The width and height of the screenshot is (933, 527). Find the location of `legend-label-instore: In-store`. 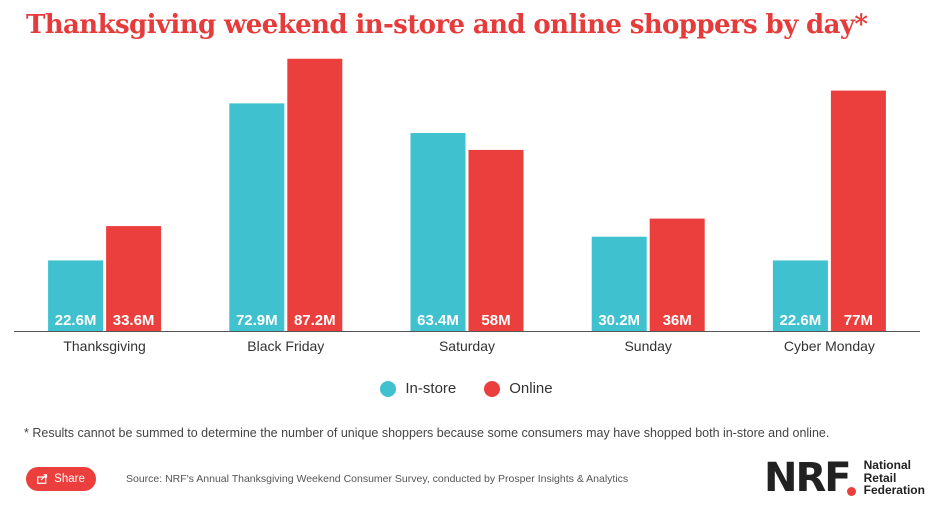

legend-label-instore: In-store is located at coordinates (431, 388).